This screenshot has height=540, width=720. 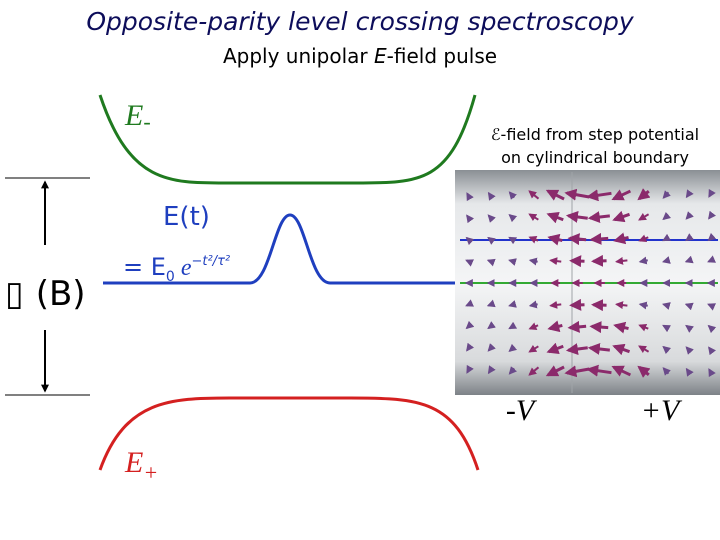 What do you see at coordinates (176, 269) in the screenshot?
I see `pulse-rhs: = E0 e−t²/τ²` at bounding box center [176, 269].